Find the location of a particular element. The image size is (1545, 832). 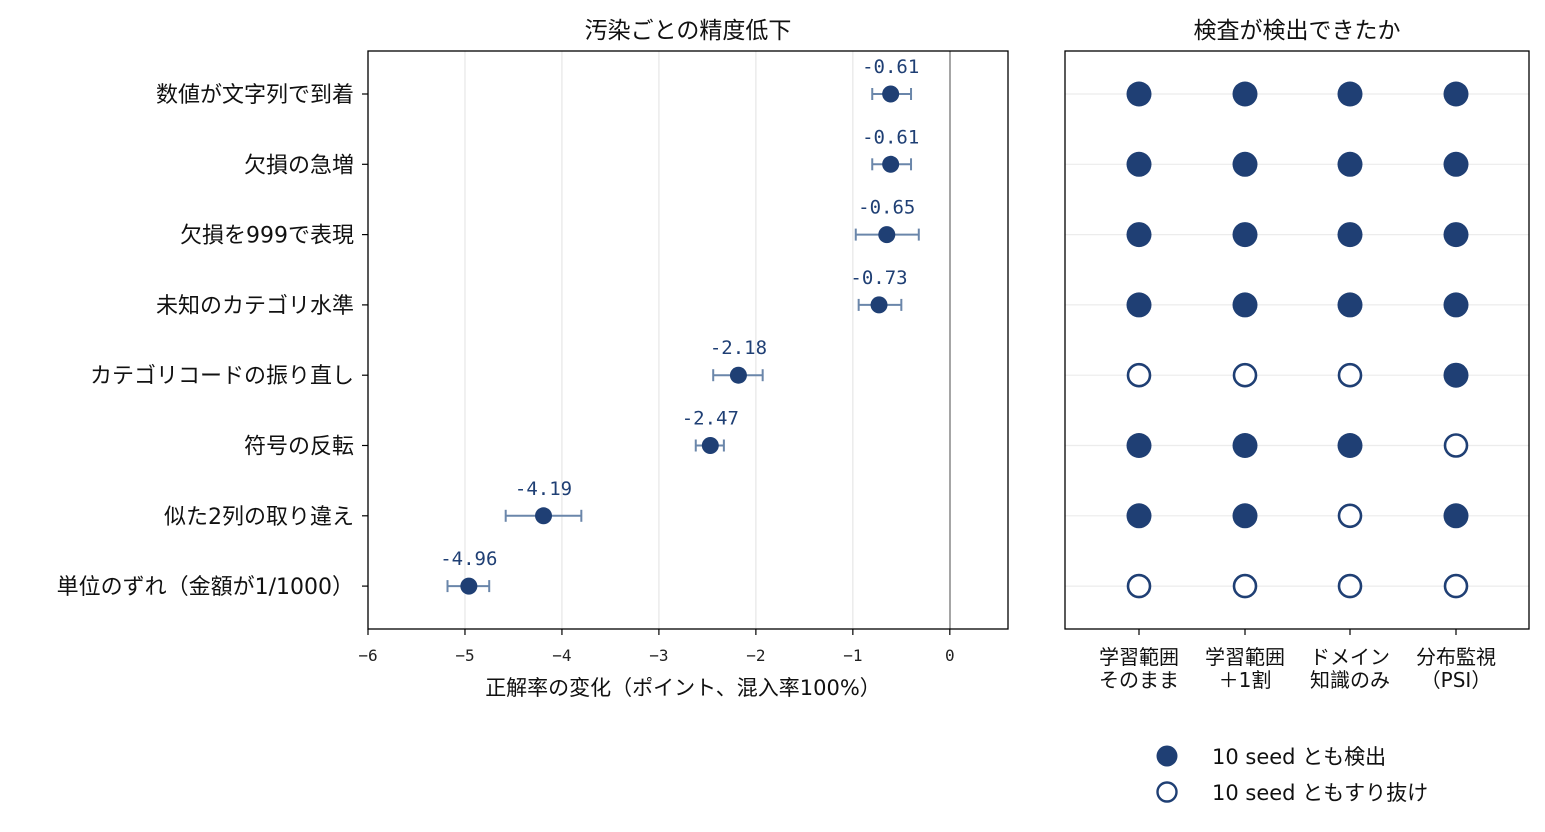

category-label: 欠損を999で表現 is located at coordinates (267, 236).